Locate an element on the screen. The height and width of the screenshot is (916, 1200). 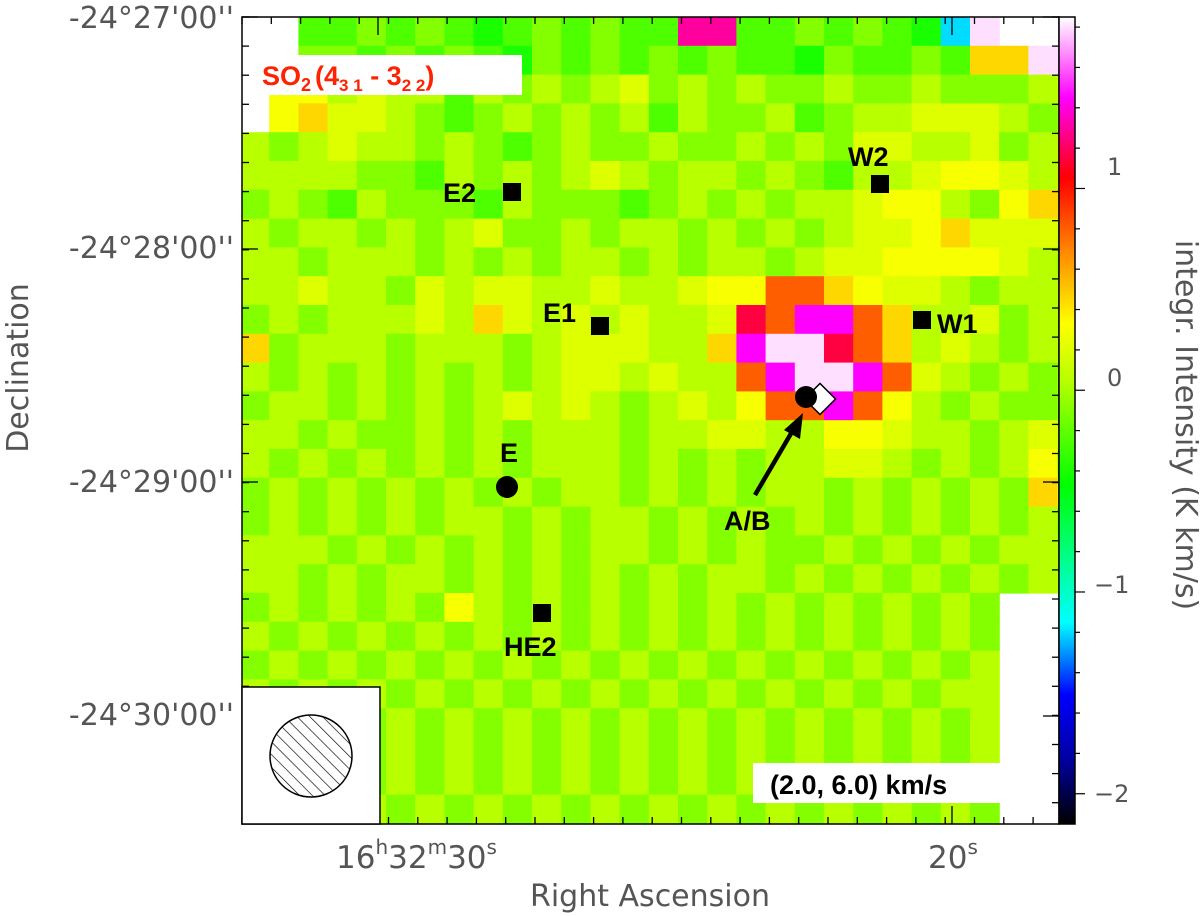
velocity-range-label: (2.0, 6.0) km/s is located at coordinates (858, 785).